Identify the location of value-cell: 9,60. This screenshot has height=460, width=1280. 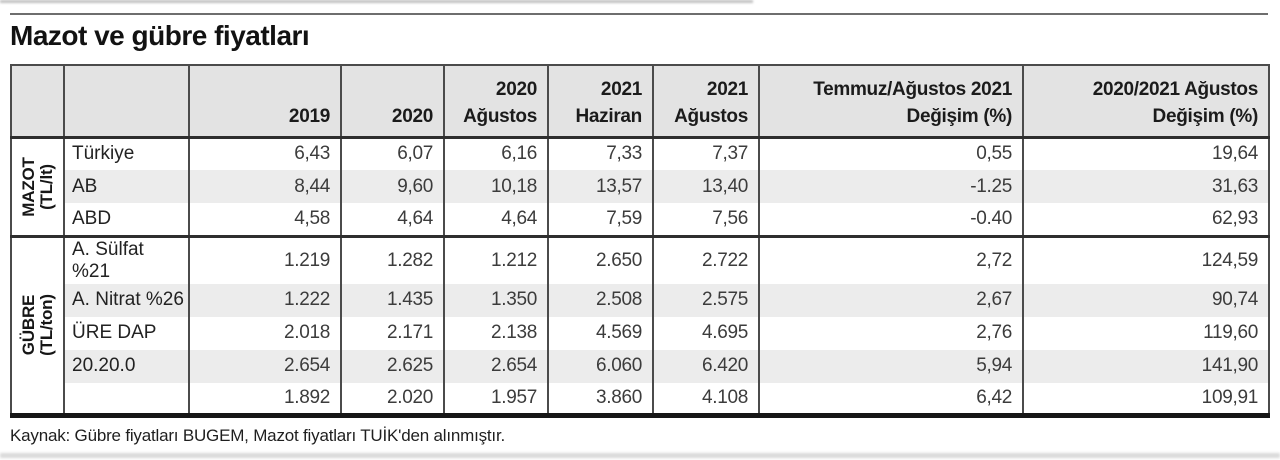
(392, 186).